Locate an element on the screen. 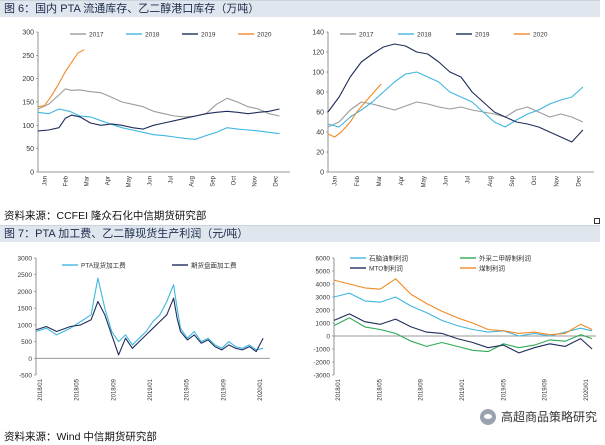  y-tick-label: 2000 is located at coordinates (323, 311).